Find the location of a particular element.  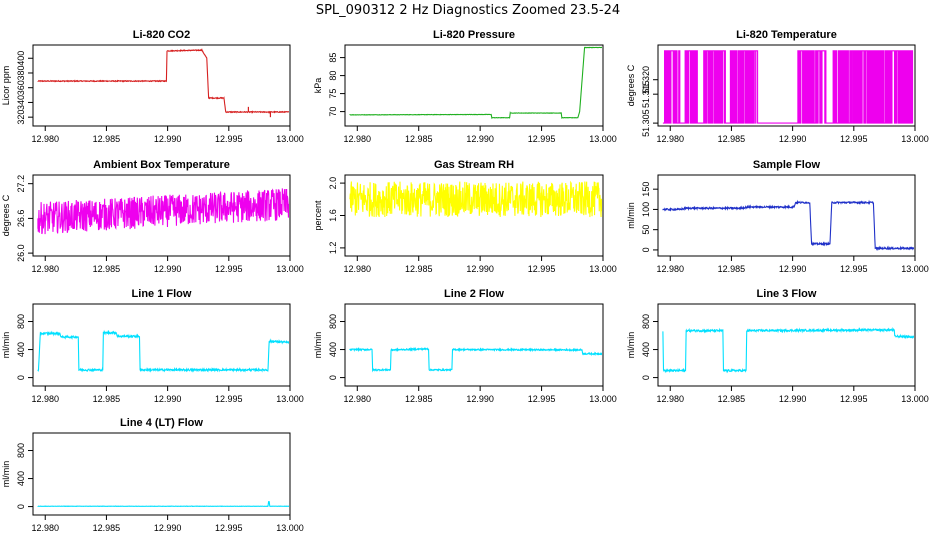

y-tick-label: 26.0 is located at coordinates (21, 253).